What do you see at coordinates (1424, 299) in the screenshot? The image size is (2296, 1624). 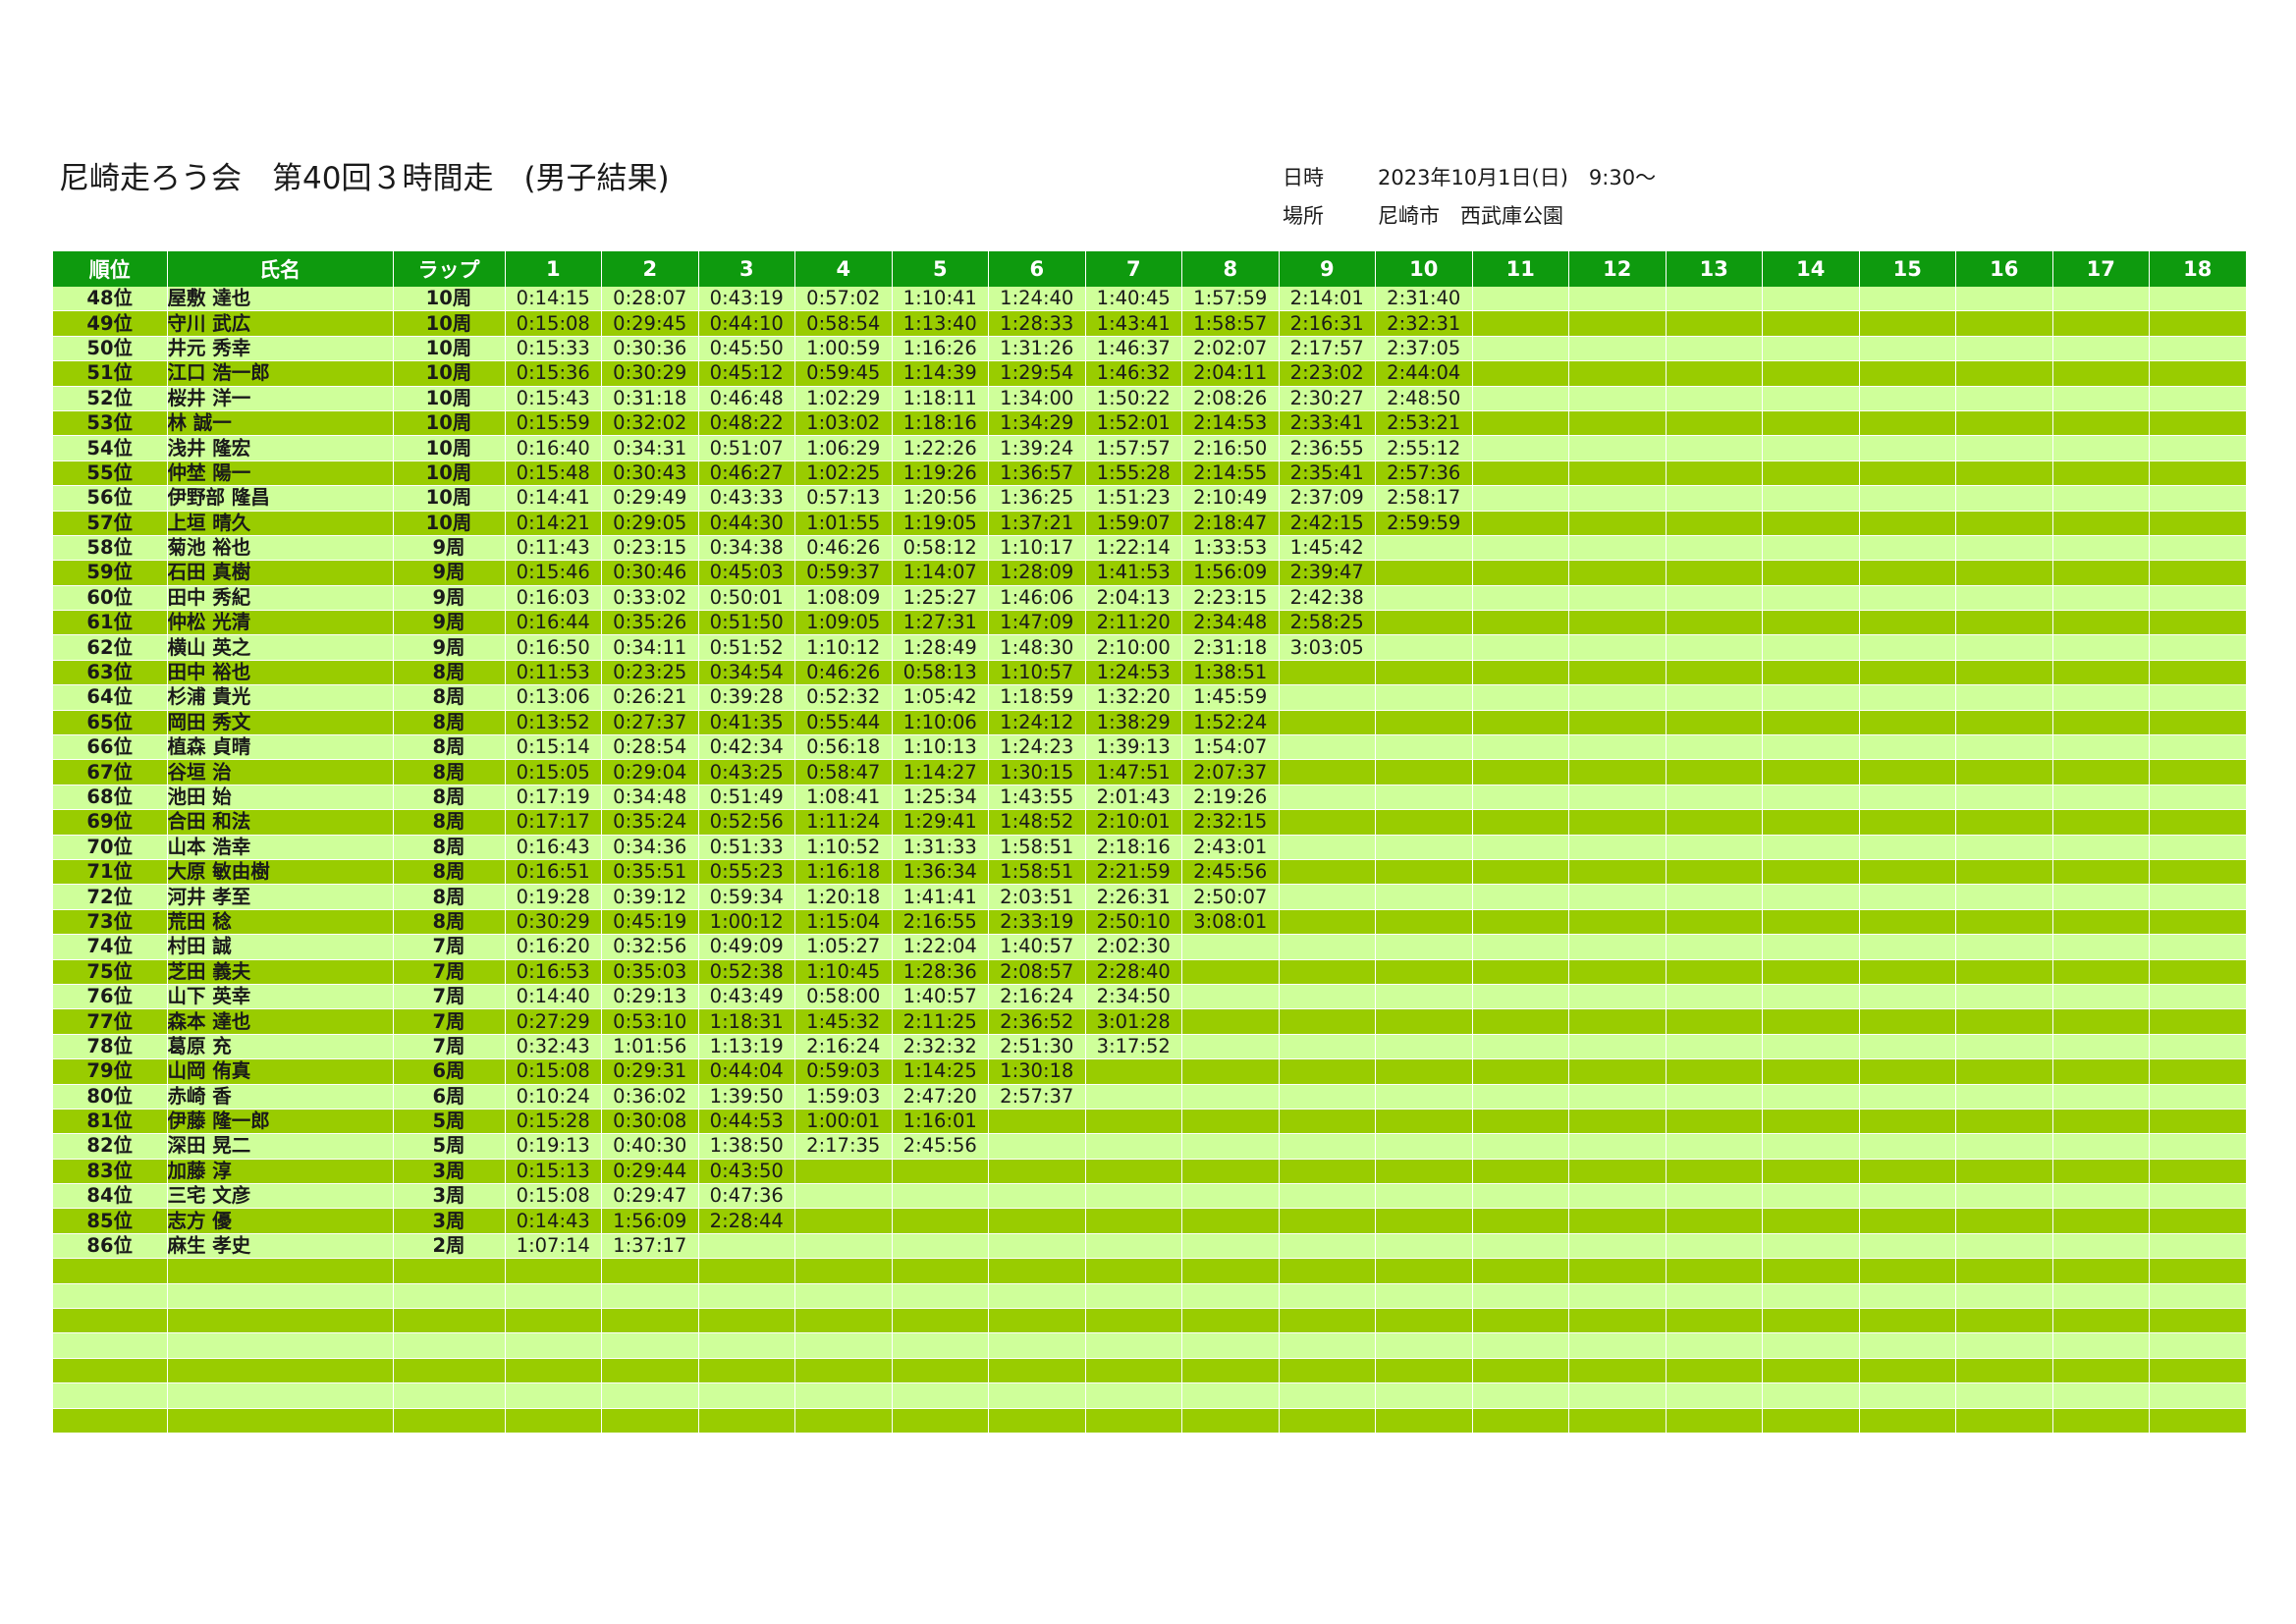 I see `split-time-cell: 2:31:40` at bounding box center [1424, 299].